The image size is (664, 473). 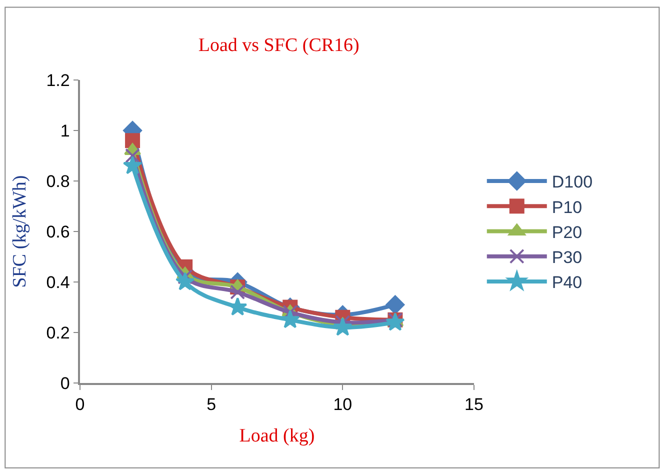 I want to click on legend-label: P10, so click(x=567, y=207).